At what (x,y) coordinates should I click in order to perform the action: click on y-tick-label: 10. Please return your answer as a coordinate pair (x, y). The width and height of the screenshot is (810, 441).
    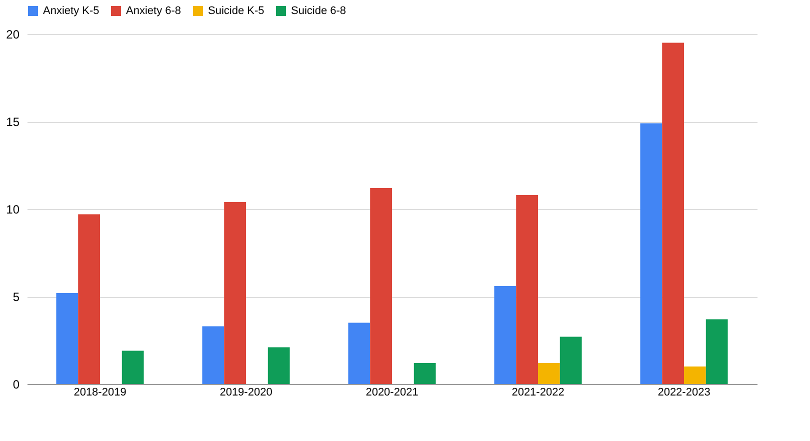
    Looking at the image, I should click on (13, 209).